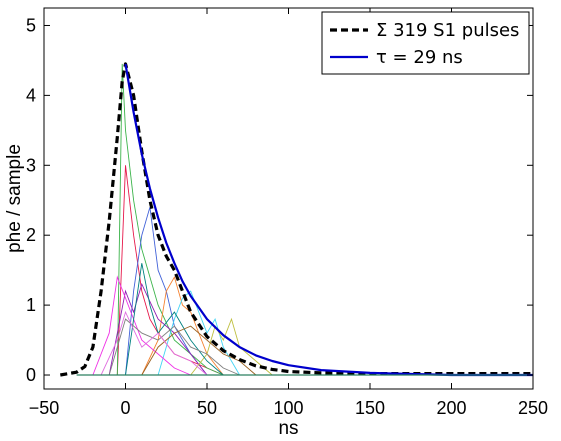 The image size is (561, 441). Describe the element at coordinates (370, 408) in the screenshot. I see `x-tick-label: 150` at that location.